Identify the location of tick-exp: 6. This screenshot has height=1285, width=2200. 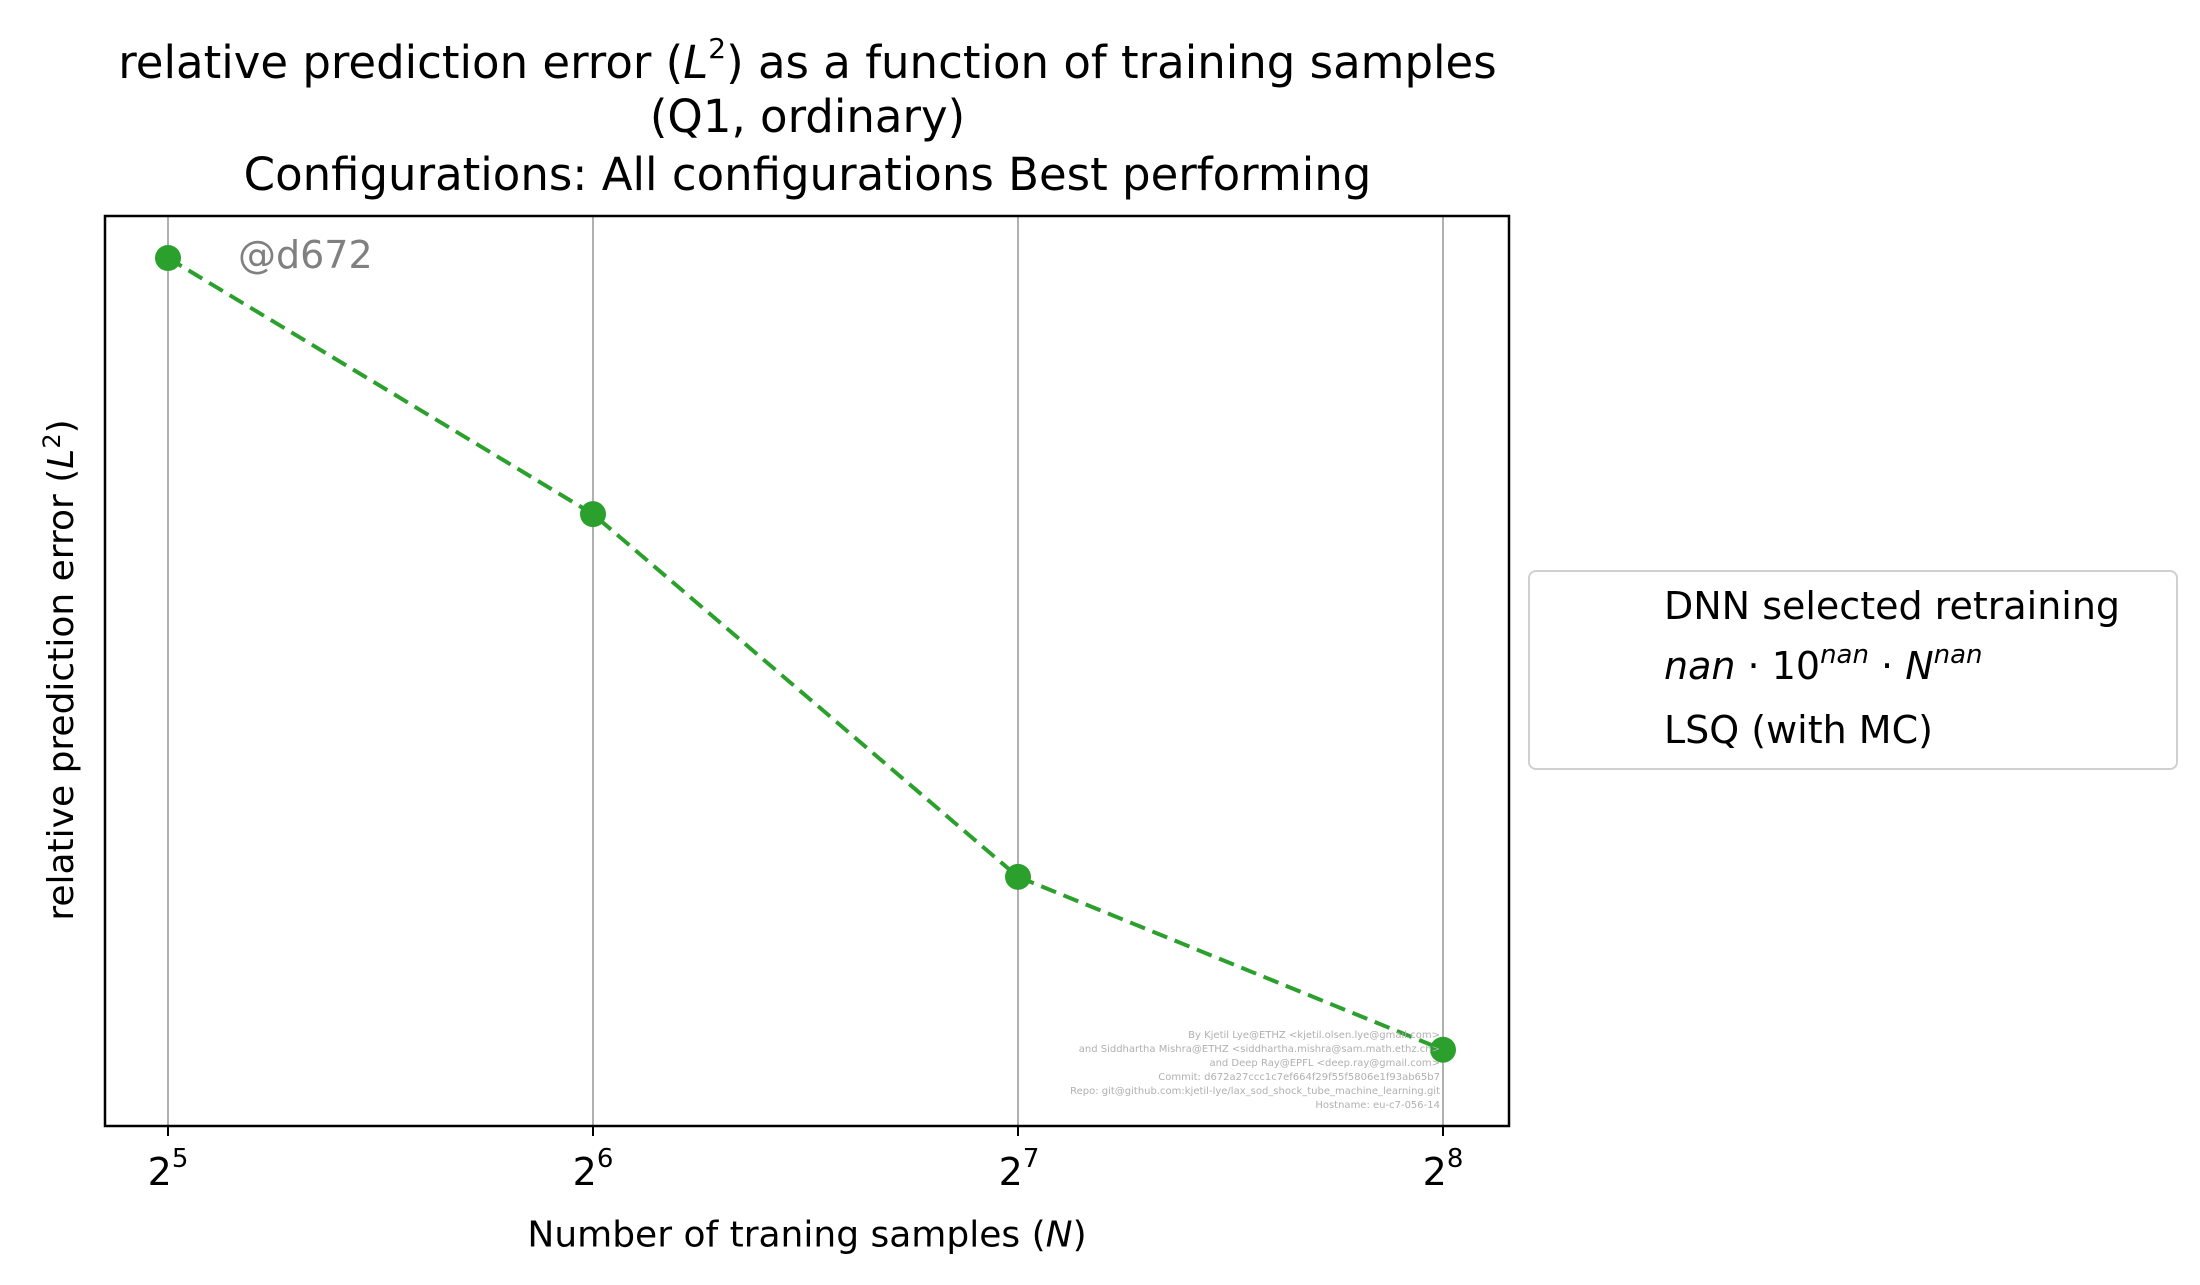
(605, 1159).